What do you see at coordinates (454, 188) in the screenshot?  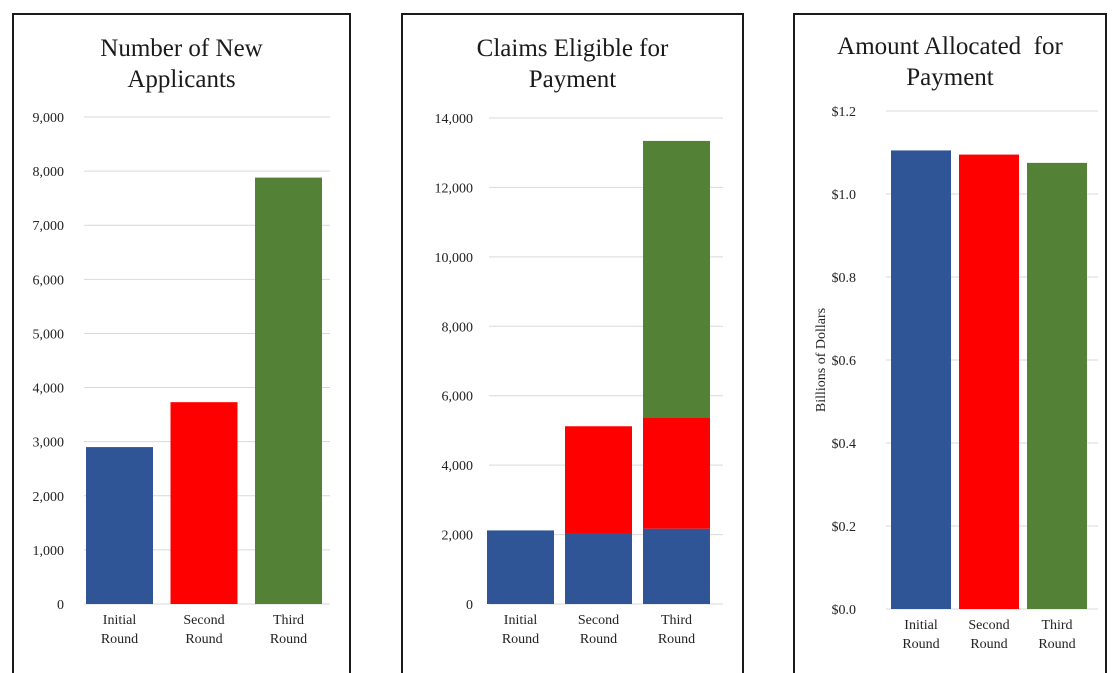 I see `y-tick-label: 12,000` at bounding box center [454, 188].